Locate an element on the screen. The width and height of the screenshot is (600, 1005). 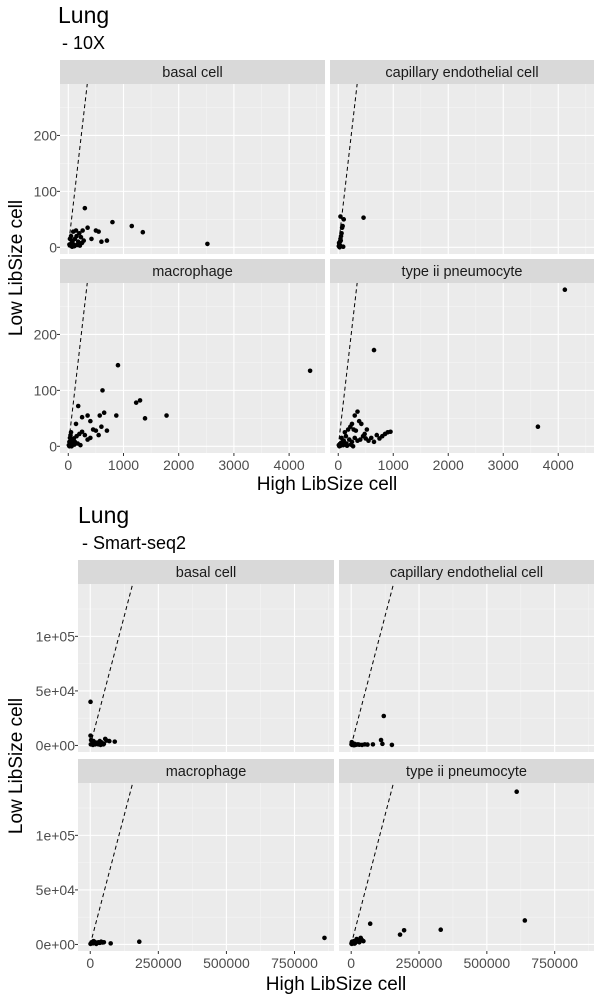
y-tick-label: 0 is located at coordinates (53, 446).